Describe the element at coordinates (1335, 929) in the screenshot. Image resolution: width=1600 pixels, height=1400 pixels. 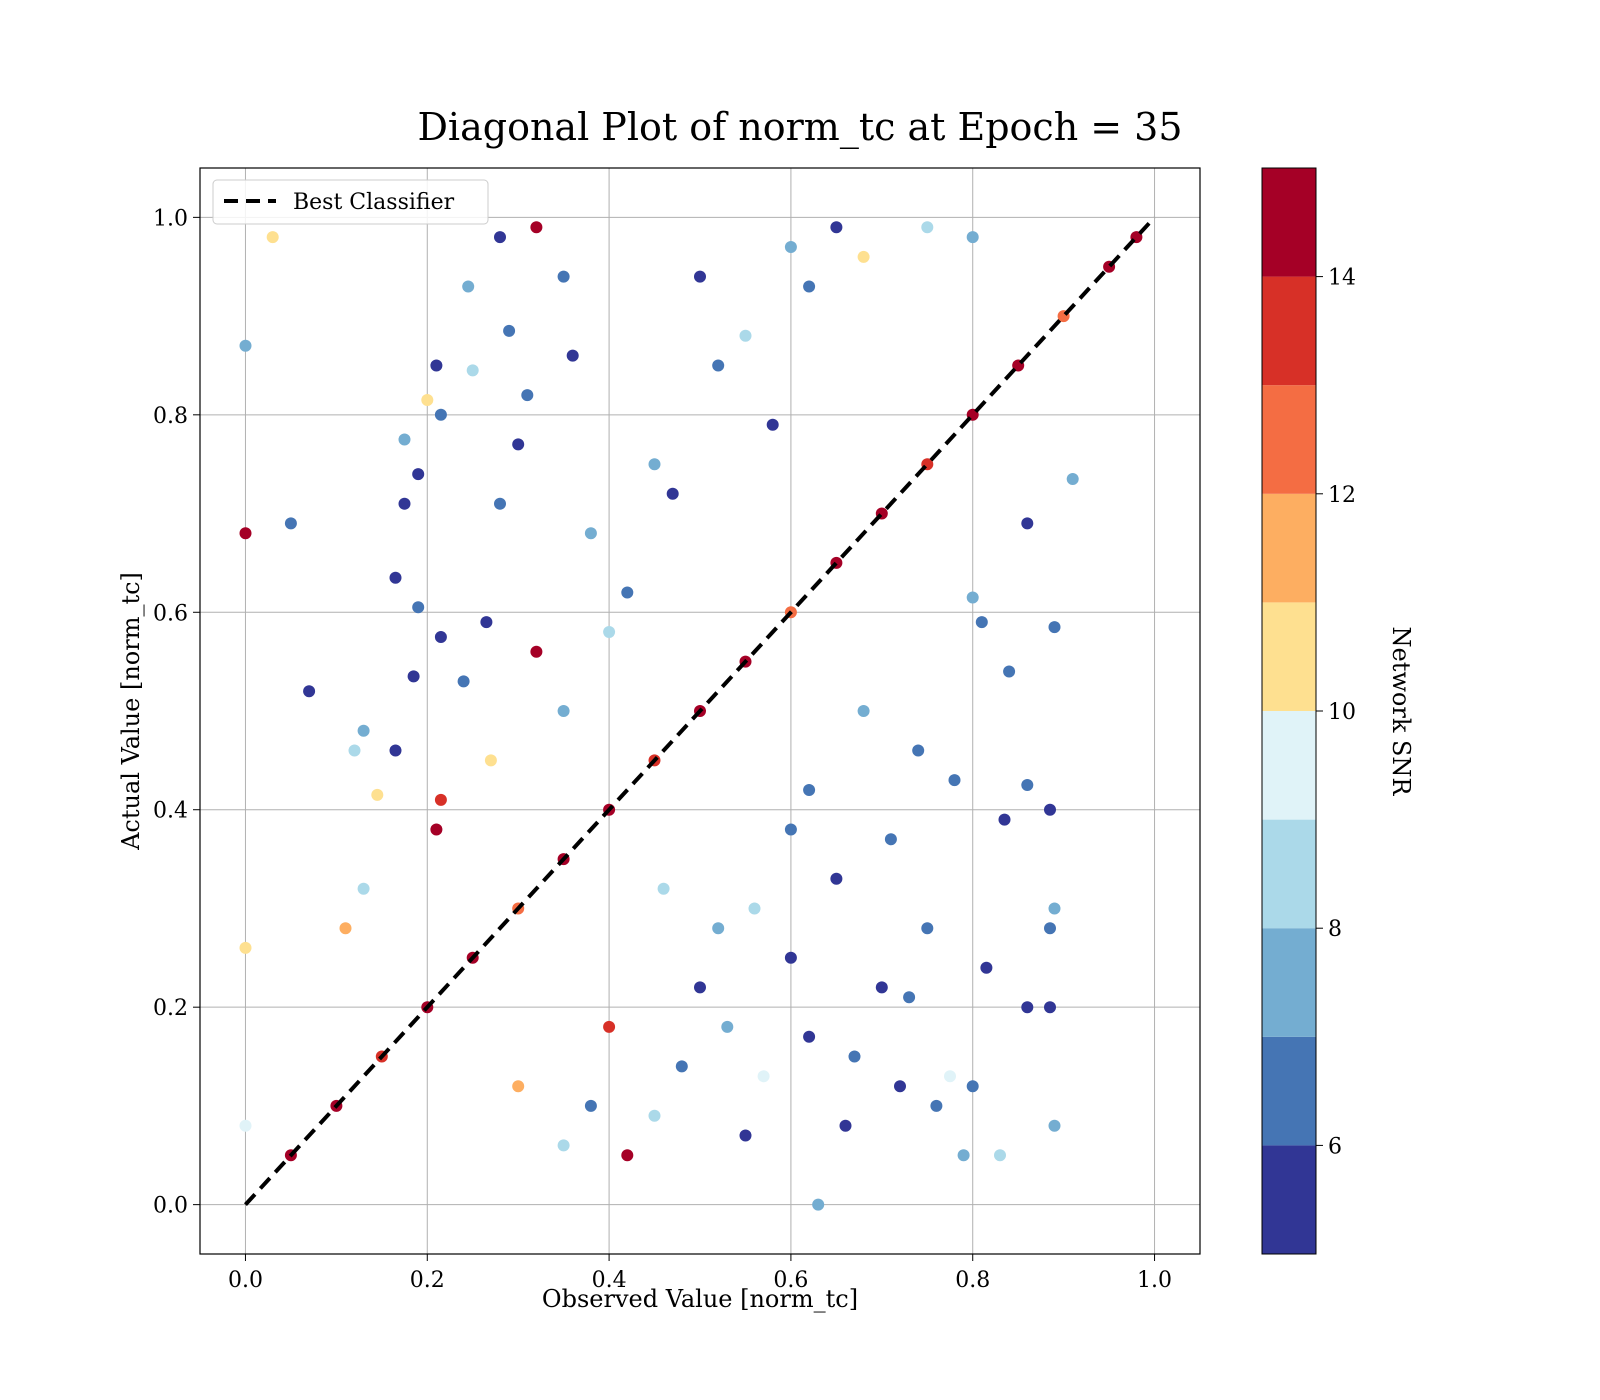
I see `colorbar-tick-label: 8` at that location.